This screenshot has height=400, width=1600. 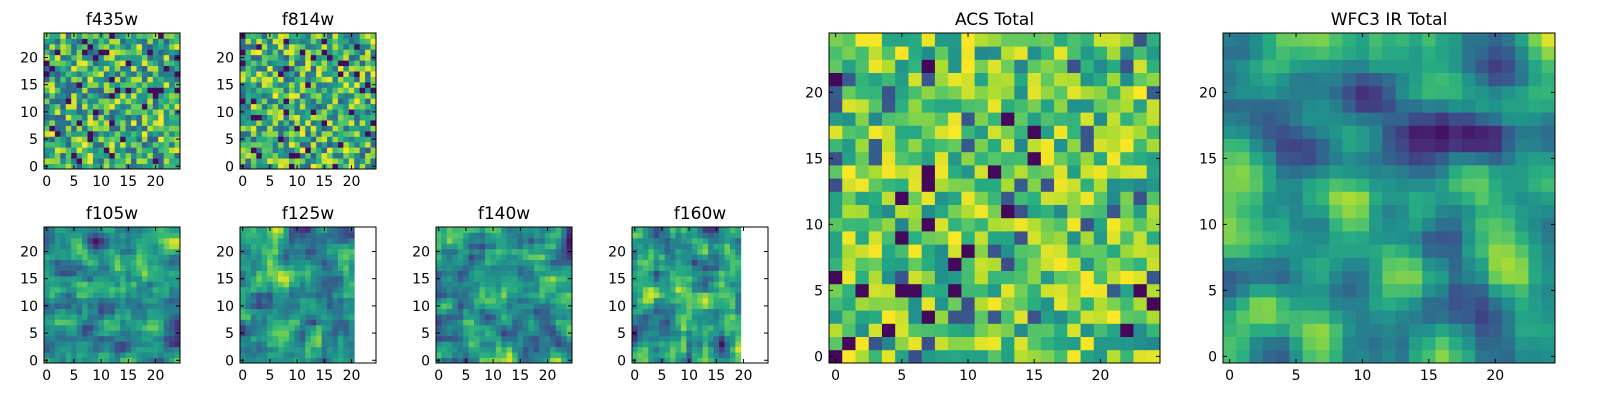 I want to click on y-tick-label: 5, so click(x=229, y=140).